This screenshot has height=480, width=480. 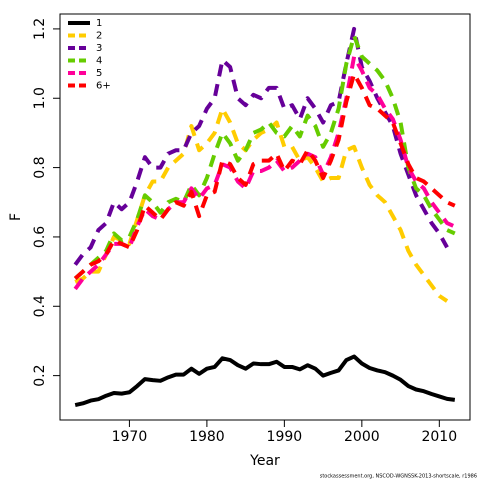 I want to click on x-tick-label: 1990, so click(x=285, y=437).